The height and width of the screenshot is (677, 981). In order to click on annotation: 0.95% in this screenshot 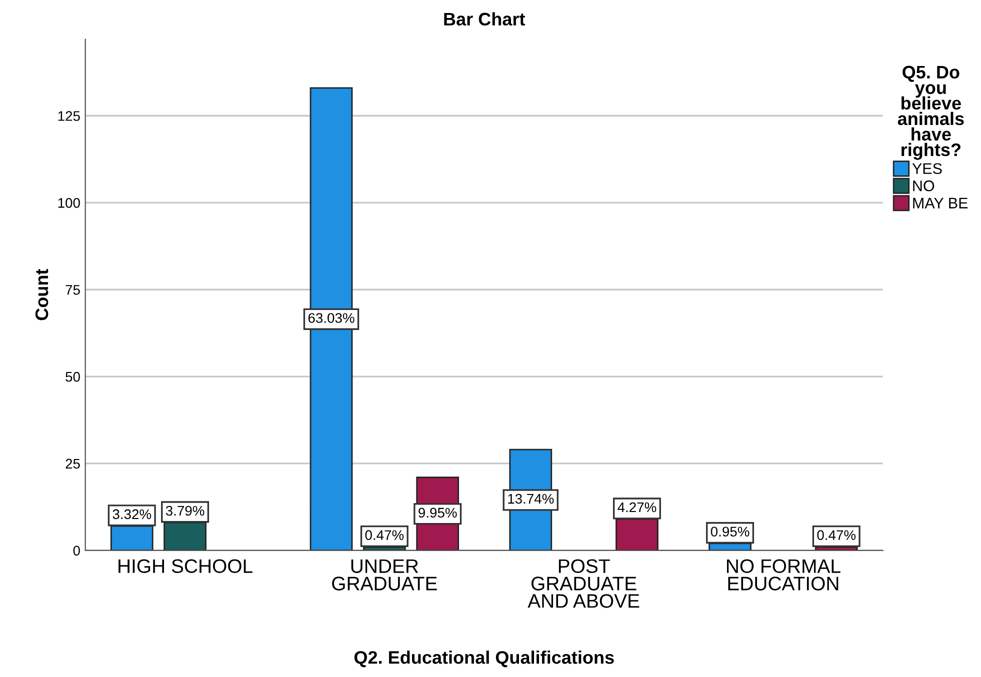, I will do `click(730, 531)`.